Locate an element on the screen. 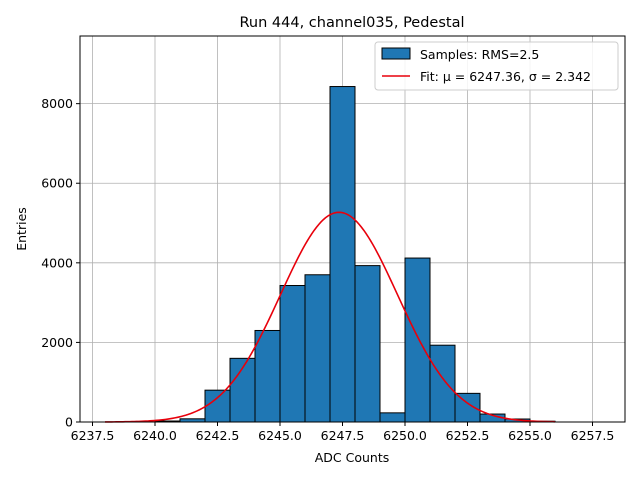  y-tick-label: 4000 is located at coordinates (57, 262).